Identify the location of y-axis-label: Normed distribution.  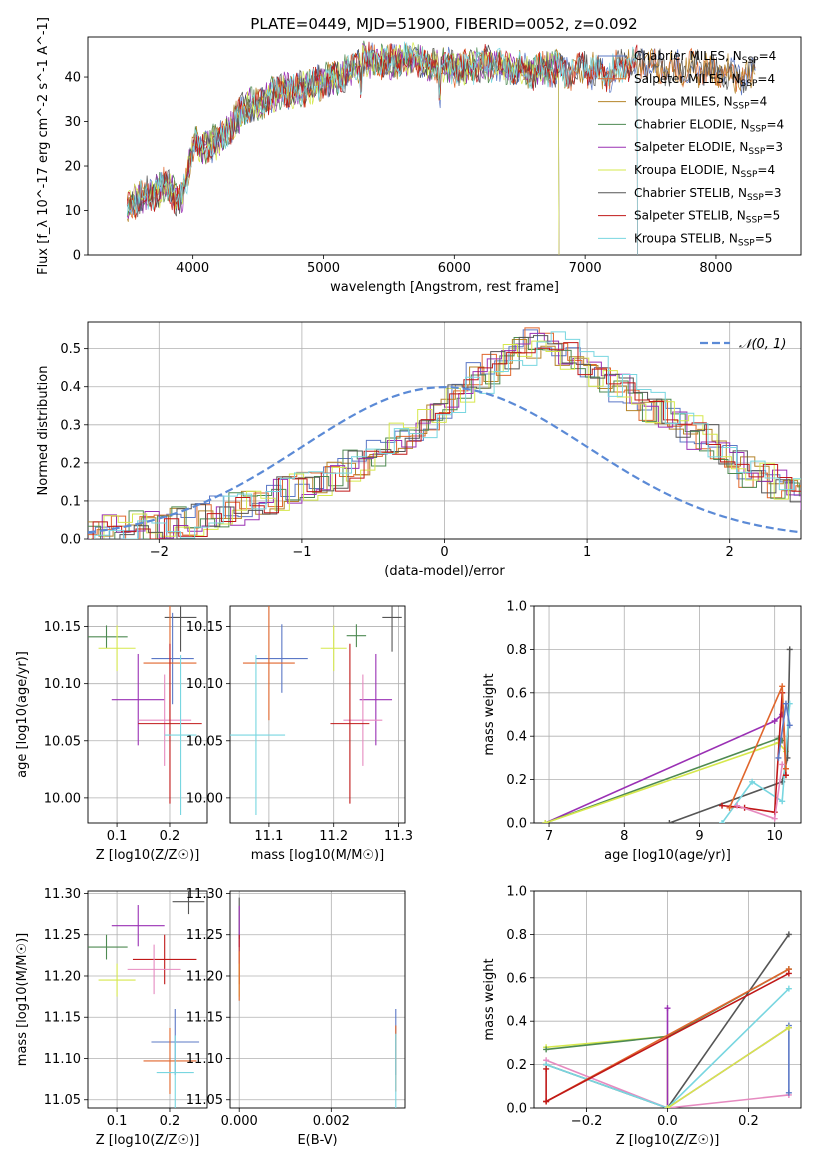
(43, 431).